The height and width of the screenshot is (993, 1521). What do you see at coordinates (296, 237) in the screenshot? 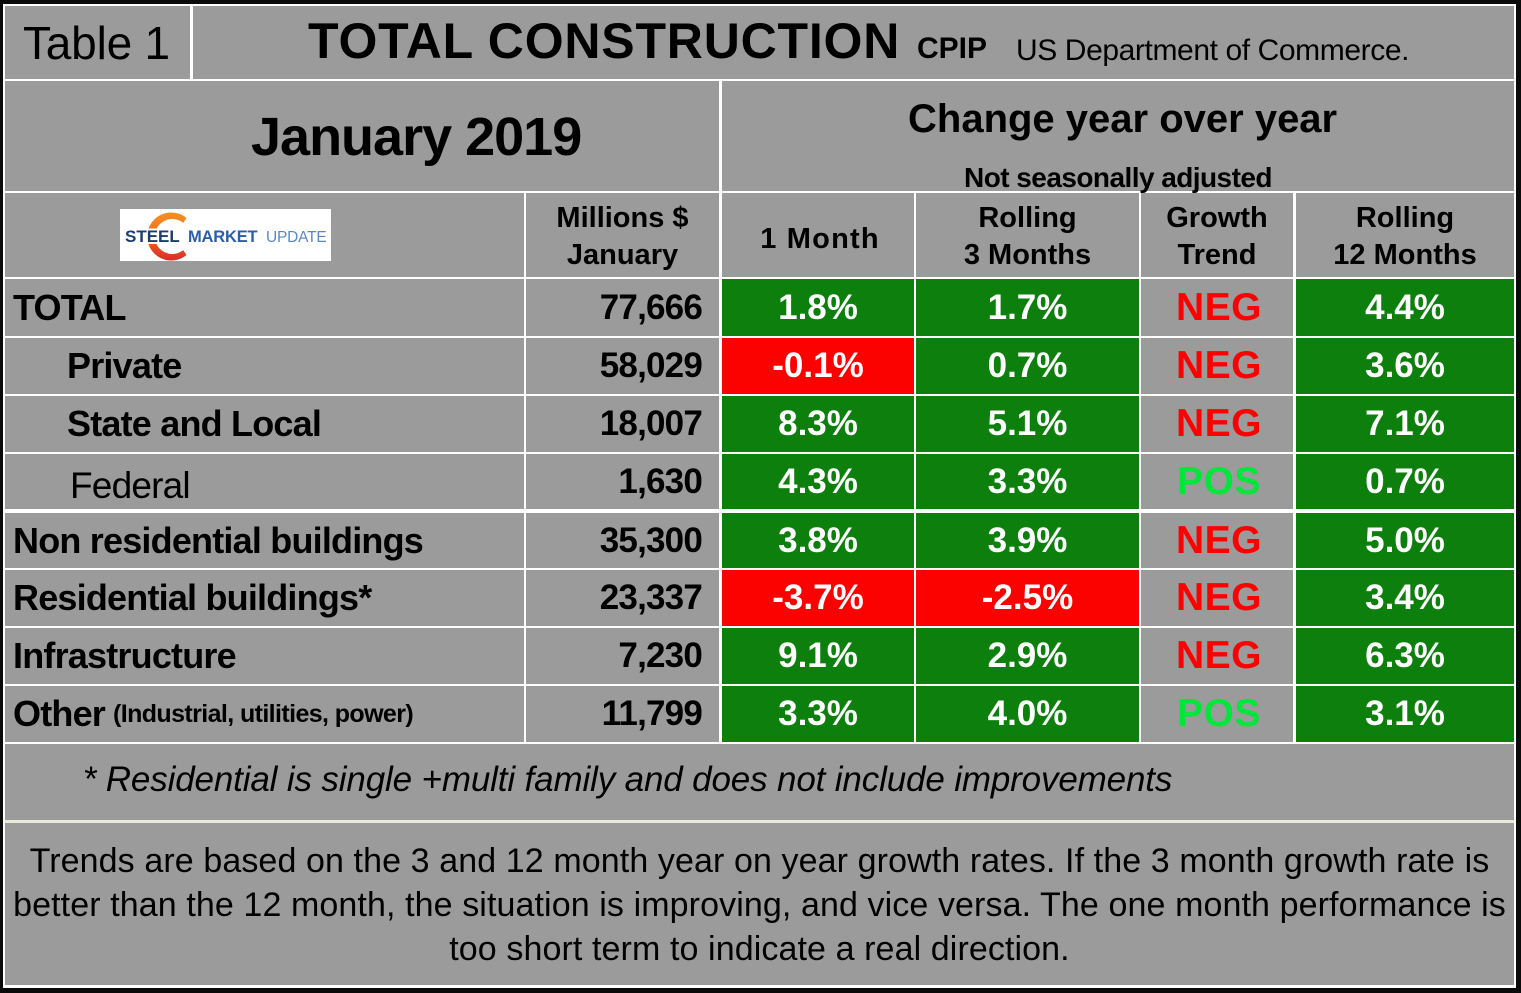
I see `svg-text: UPDATE` at bounding box center [296, 237].